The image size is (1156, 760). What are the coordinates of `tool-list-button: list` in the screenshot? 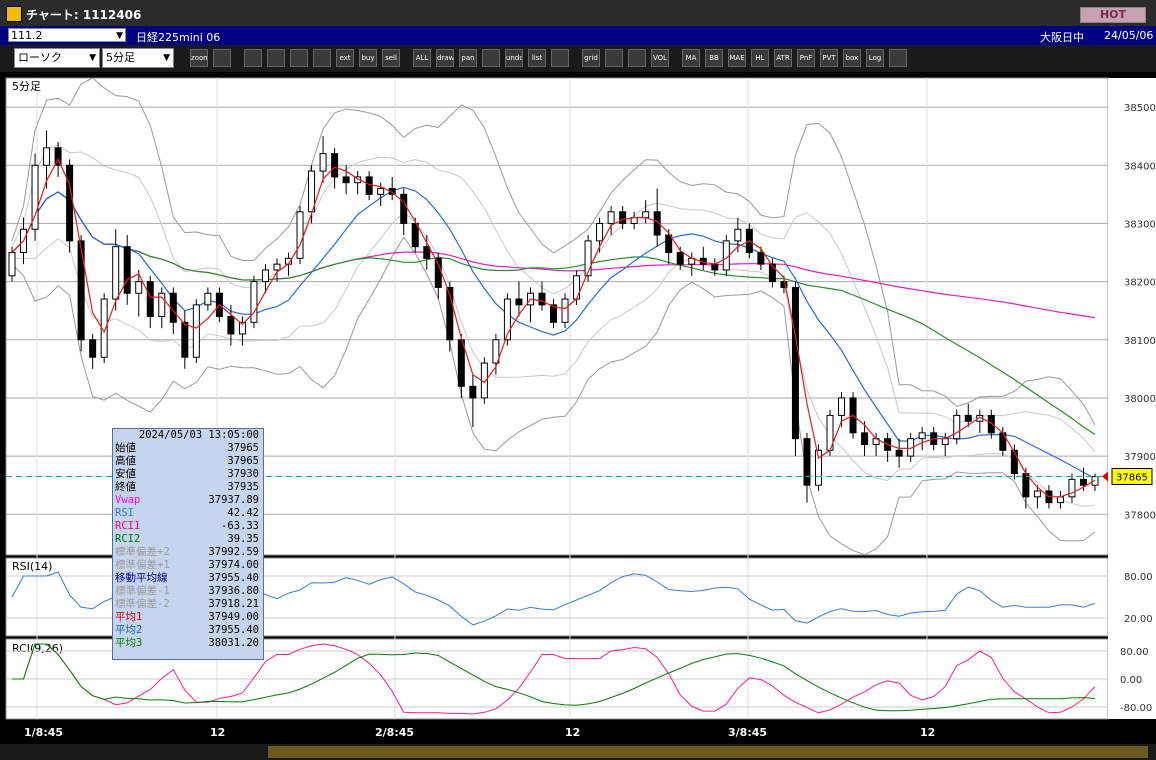 It's located at (537, 58).